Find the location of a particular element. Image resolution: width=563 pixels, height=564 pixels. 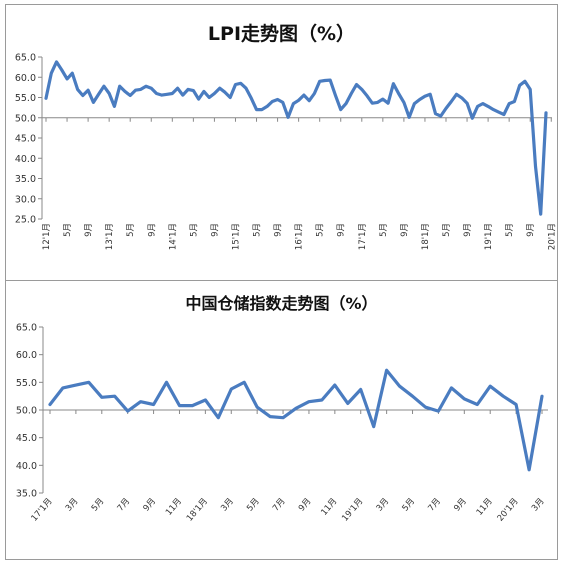

x-tick-label: 13'1月 is located at coordinates (110, 236).